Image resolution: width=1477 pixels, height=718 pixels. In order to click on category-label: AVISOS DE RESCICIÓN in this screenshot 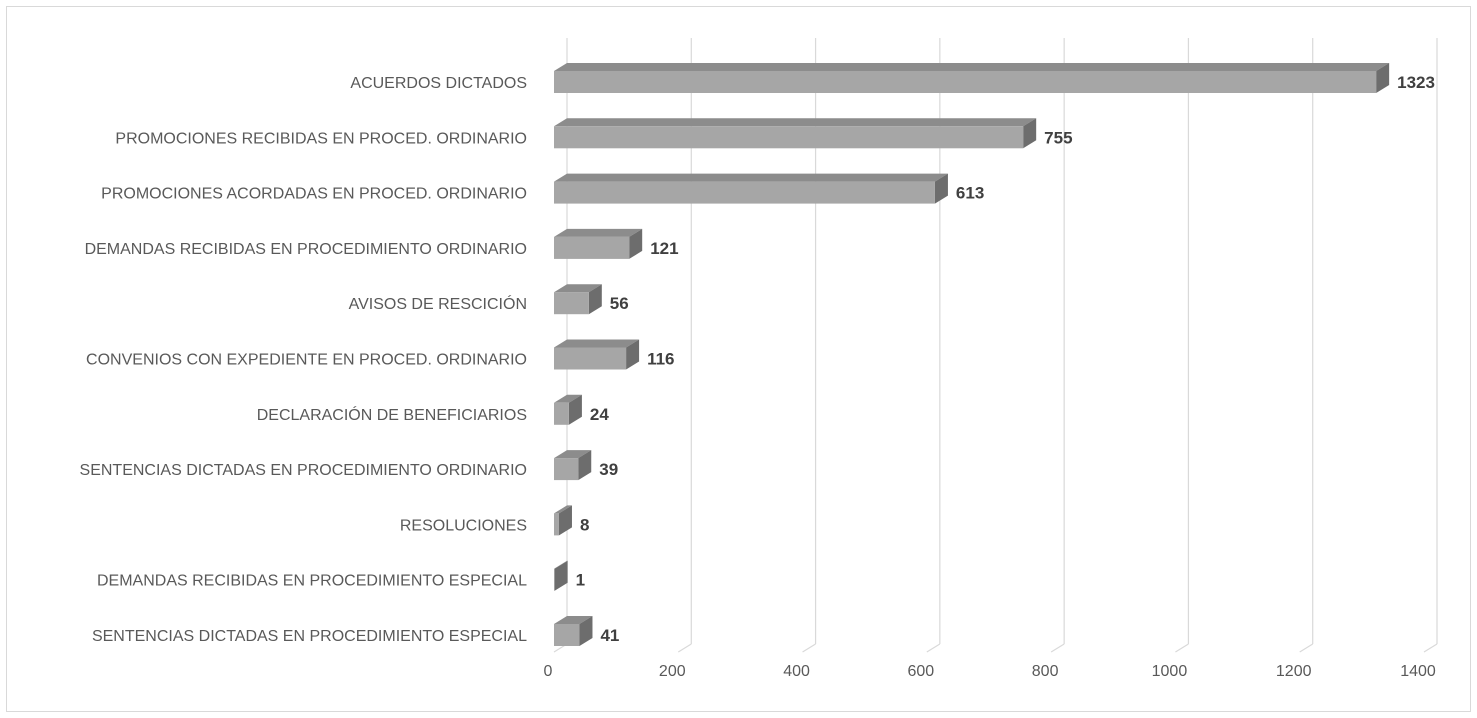, I will do `click(438, 303)`.